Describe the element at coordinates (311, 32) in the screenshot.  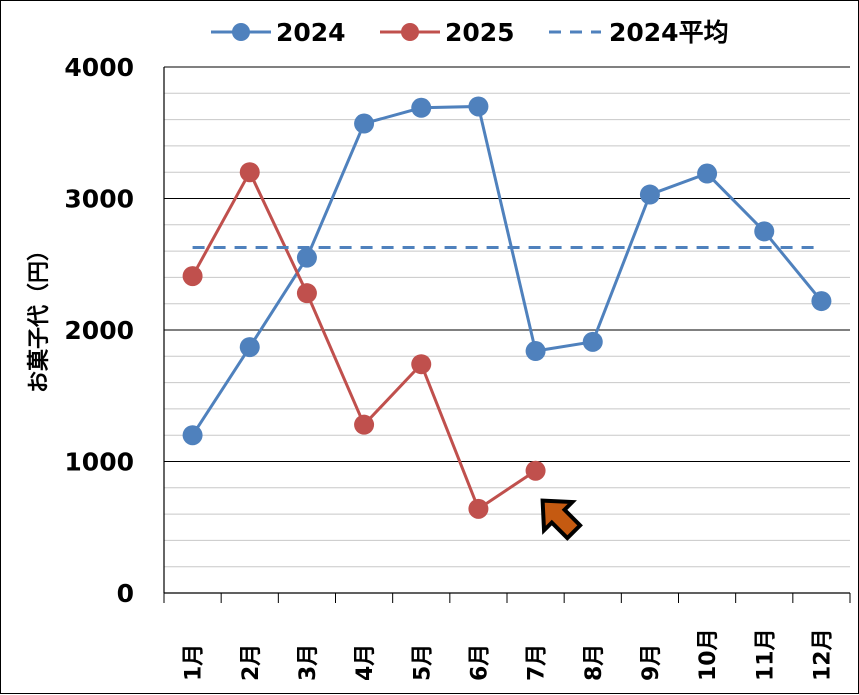
I see `legend-label-2024: 2024` at that location.